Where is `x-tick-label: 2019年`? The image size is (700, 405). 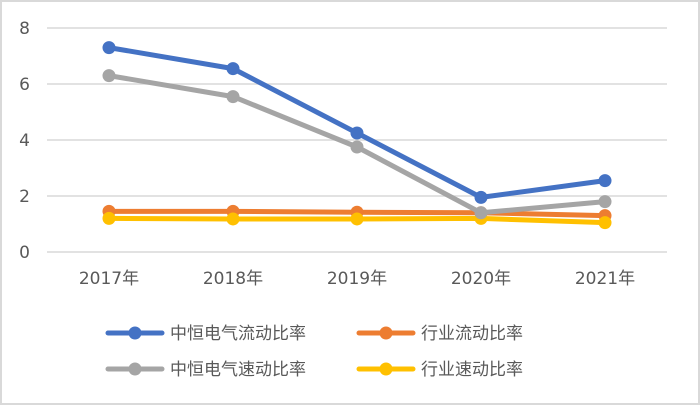
x-tick-label: 2019年 is located at coordinates (357, 279).